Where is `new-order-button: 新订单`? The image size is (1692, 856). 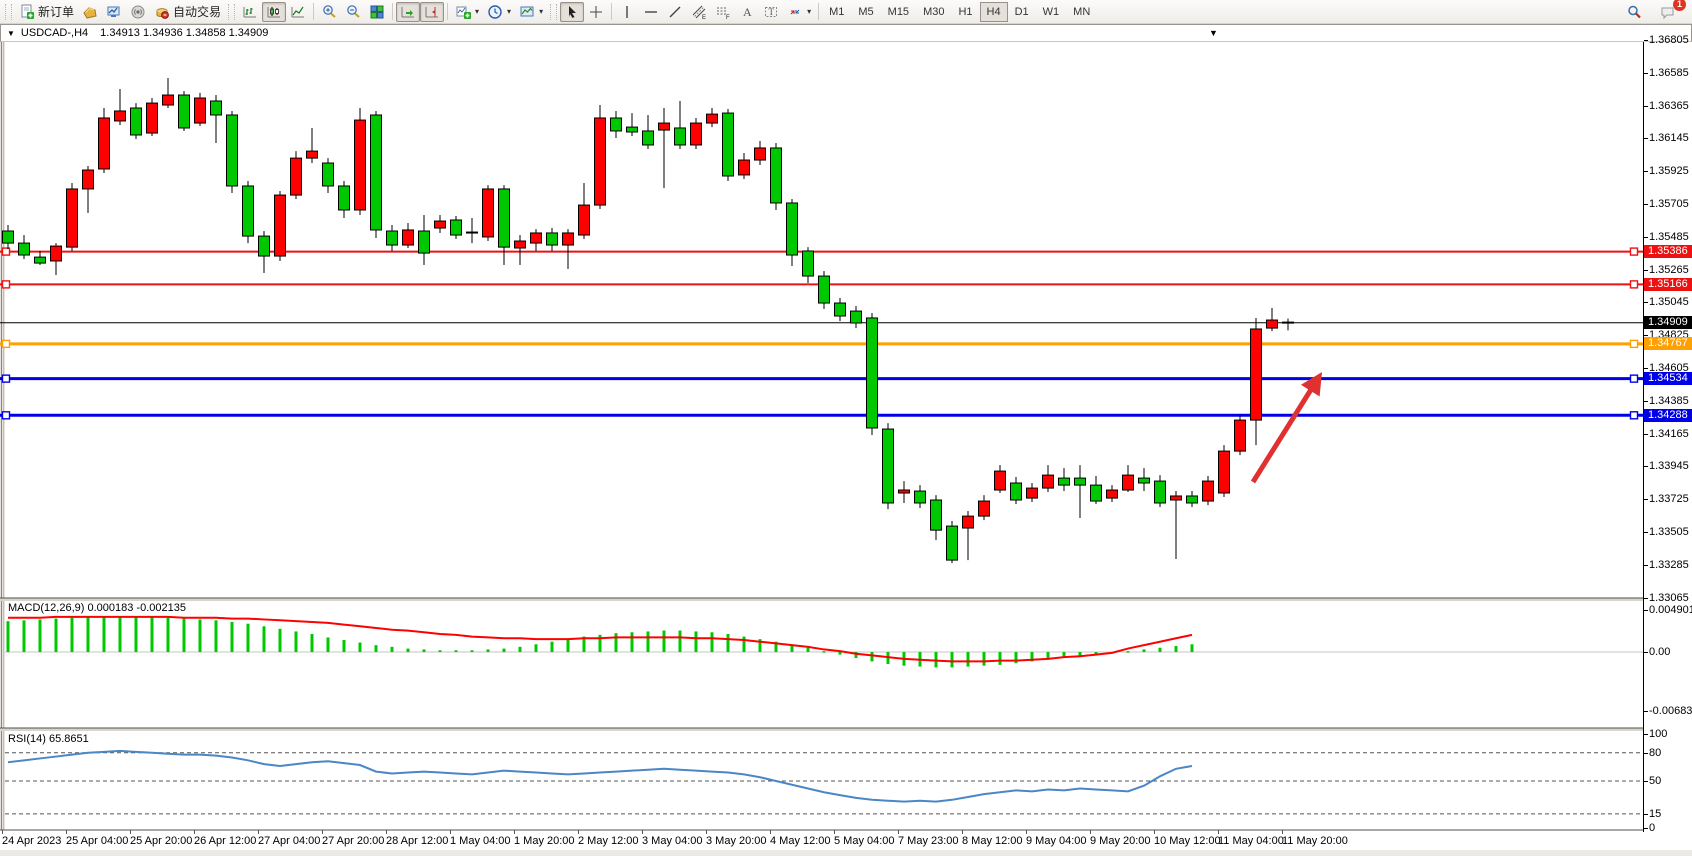 new-order-button: 新订单 is located at coordinates (46, 12).